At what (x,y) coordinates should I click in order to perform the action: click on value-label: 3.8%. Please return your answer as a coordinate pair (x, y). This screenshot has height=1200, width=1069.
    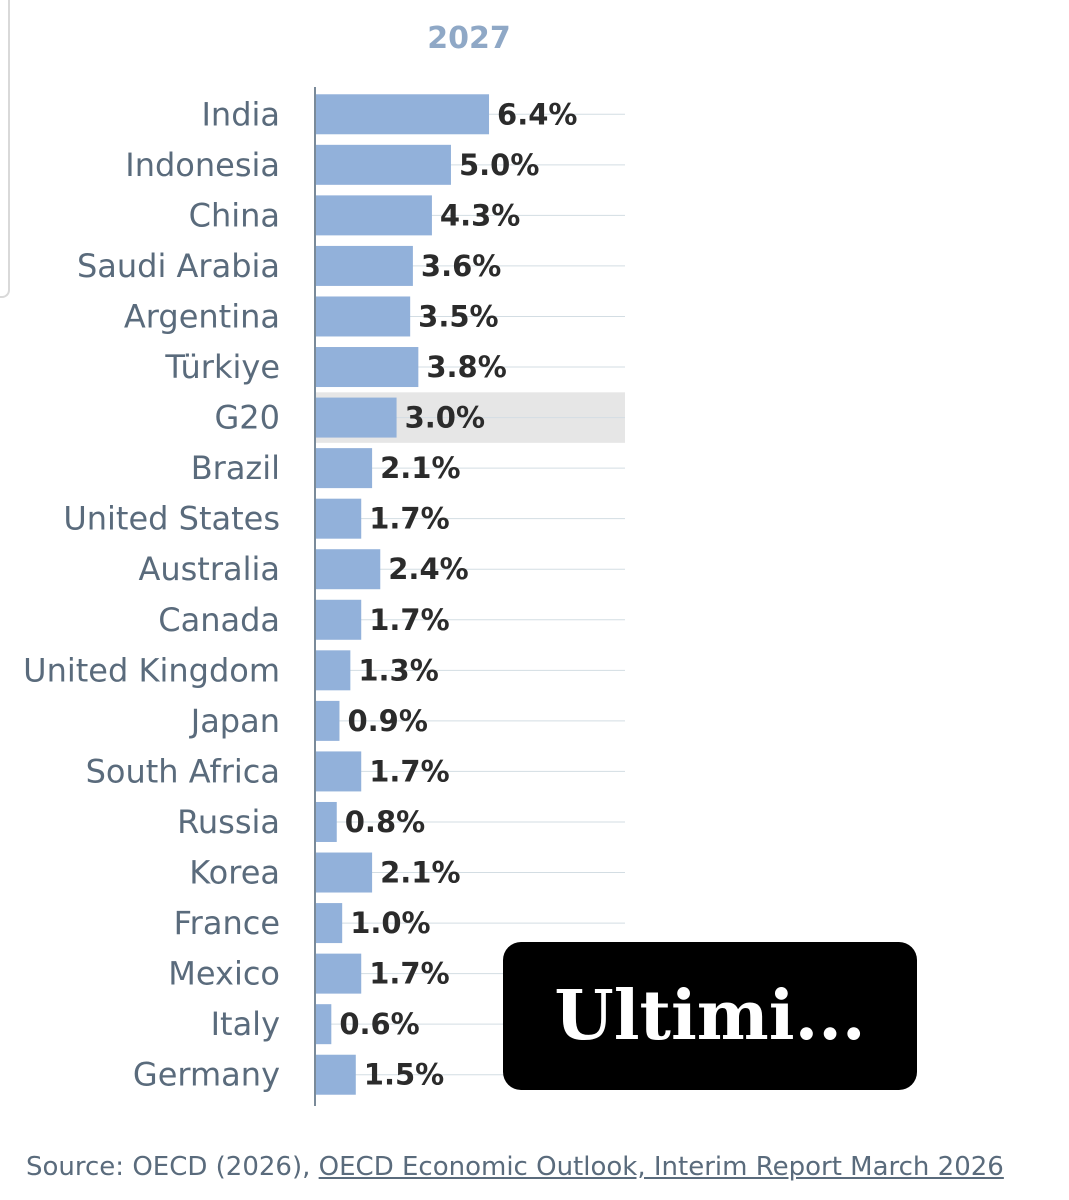
    Looking at the image, I should click on (466, 367).